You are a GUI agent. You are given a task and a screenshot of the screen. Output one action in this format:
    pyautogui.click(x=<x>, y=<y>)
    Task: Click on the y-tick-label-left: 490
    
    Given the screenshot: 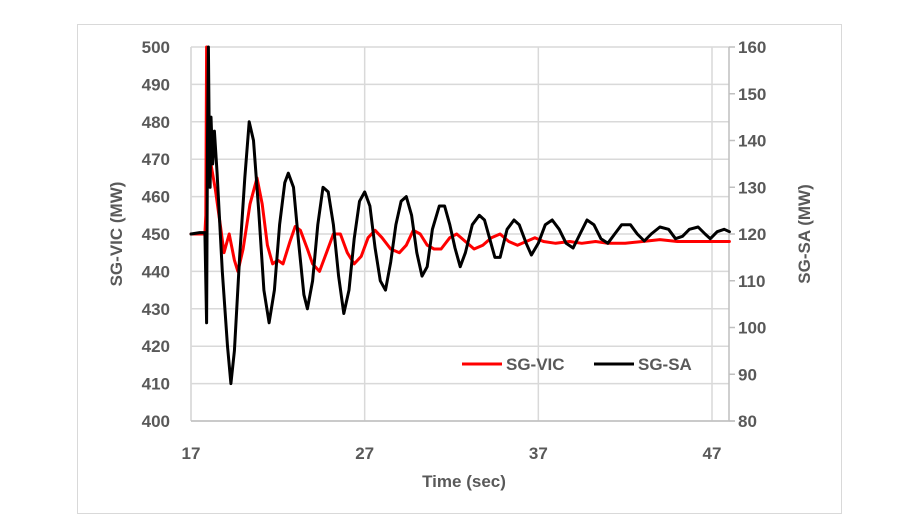 What is the action you would take?
    pyautogui.click(x=156, y=84)
    